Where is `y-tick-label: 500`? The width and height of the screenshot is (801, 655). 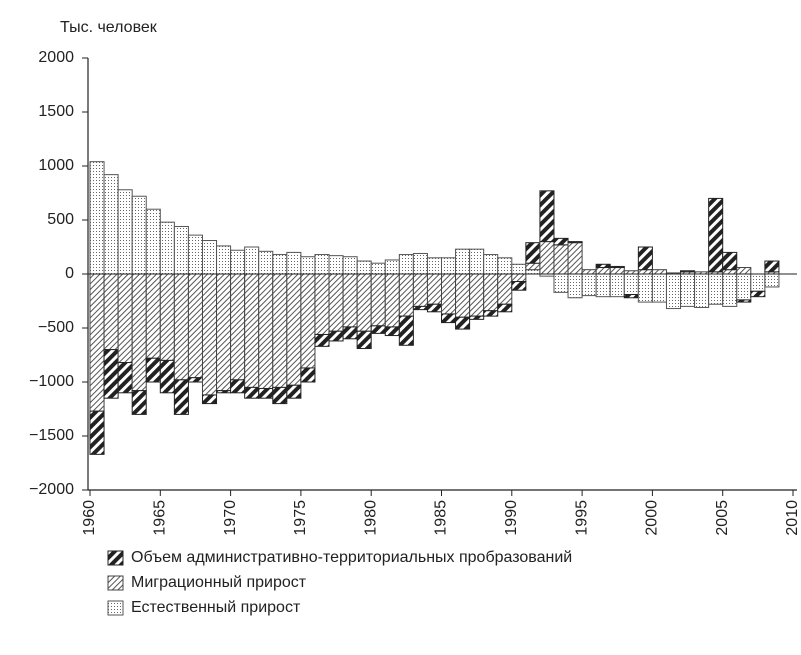
y-tick-label: 500 is located at coordinates (60, 219).